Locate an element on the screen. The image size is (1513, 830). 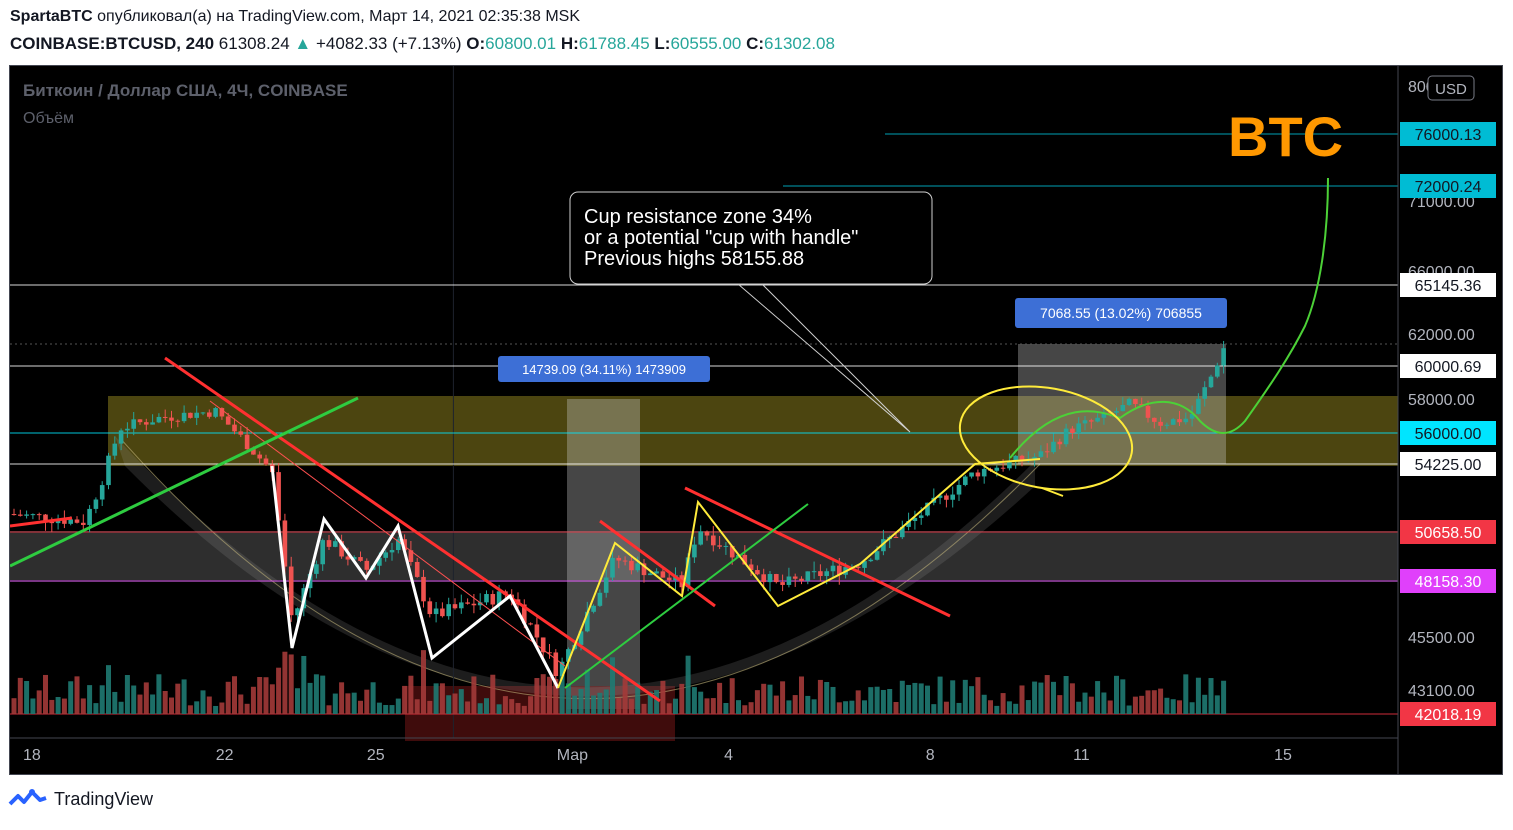
callout-pointer is located at coordinates (824, 358).